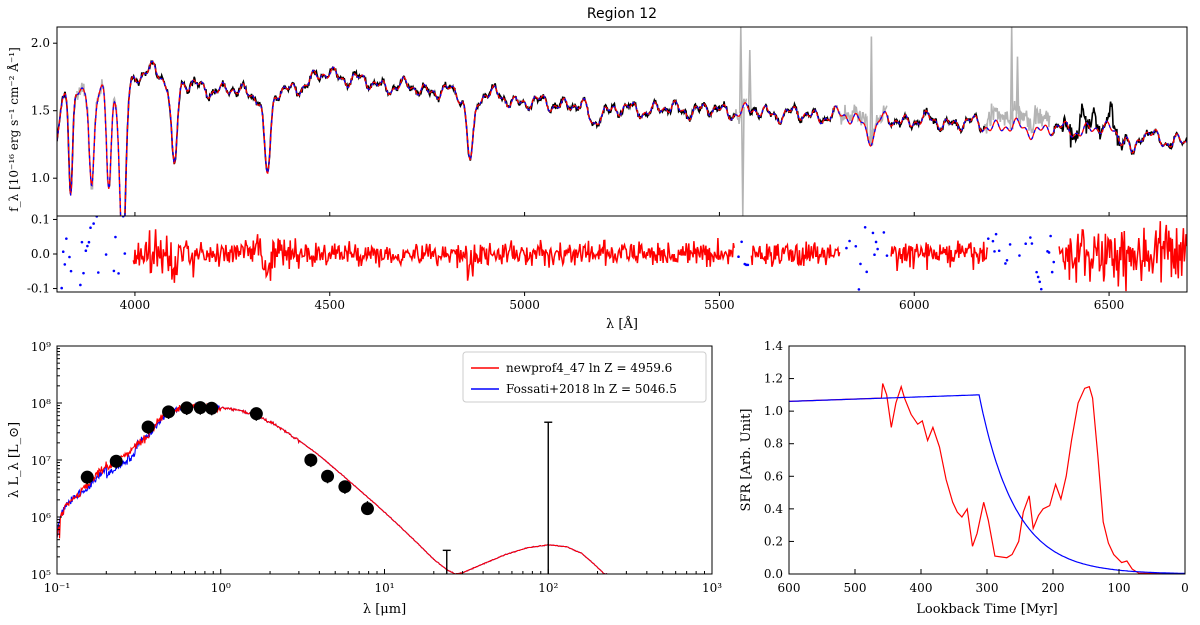  I want to click on sfh-frame, so click(987, 460).